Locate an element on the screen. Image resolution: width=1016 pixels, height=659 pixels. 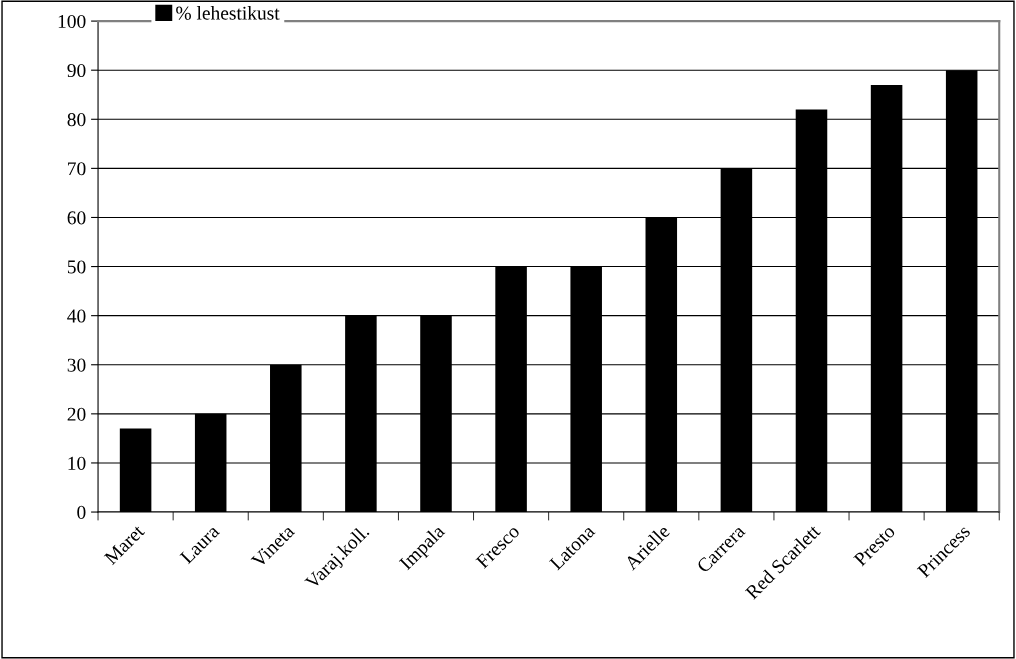
y-tick-label: 50 is located at coordinates (76, 267).